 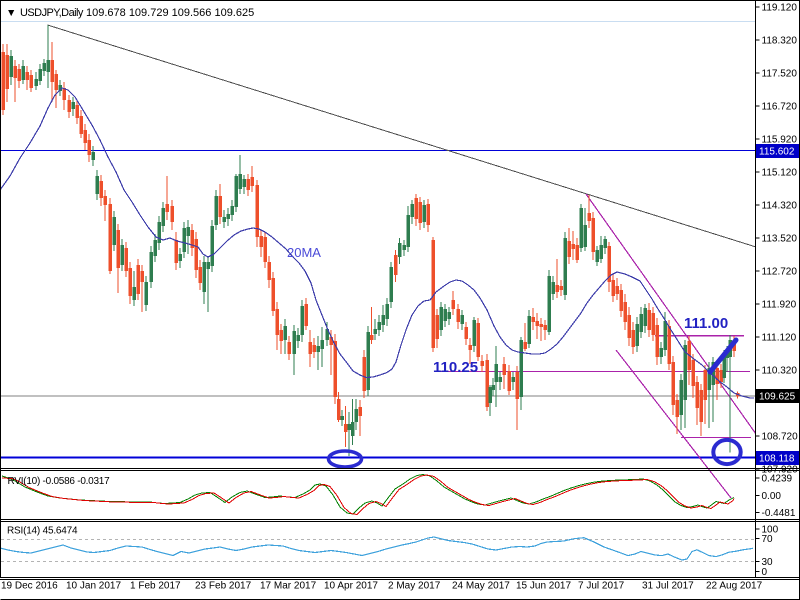 What do you see at coordinates (768, 562) in the screenshot?
I see `svg-text: 30` at bounding box center [768, 562].